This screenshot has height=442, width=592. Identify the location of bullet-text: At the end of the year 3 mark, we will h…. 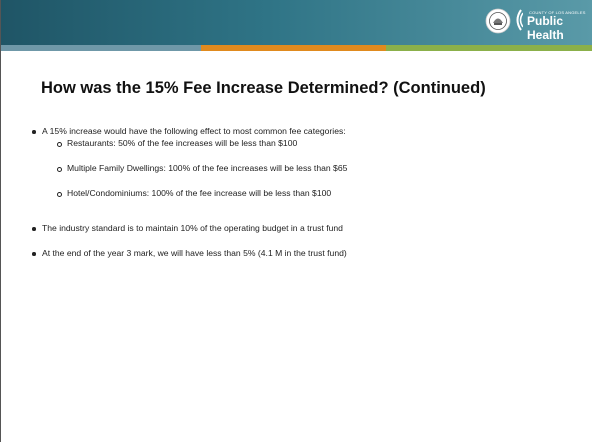
(194, 253).